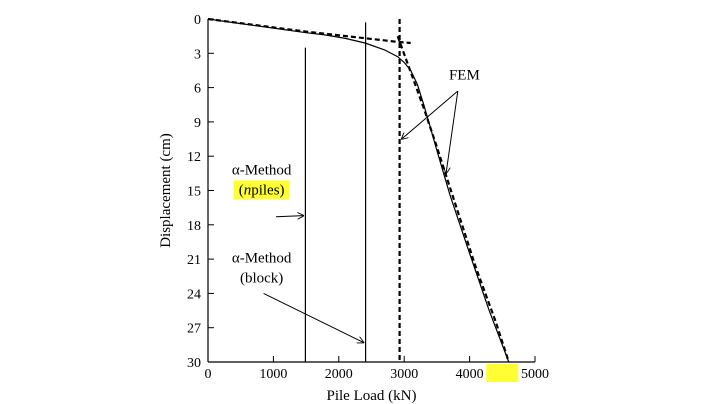  What do you see at coordinates (194, 260) in the screenshot?
I see `y-tick-label: 21` at bounding box center [194, 260].